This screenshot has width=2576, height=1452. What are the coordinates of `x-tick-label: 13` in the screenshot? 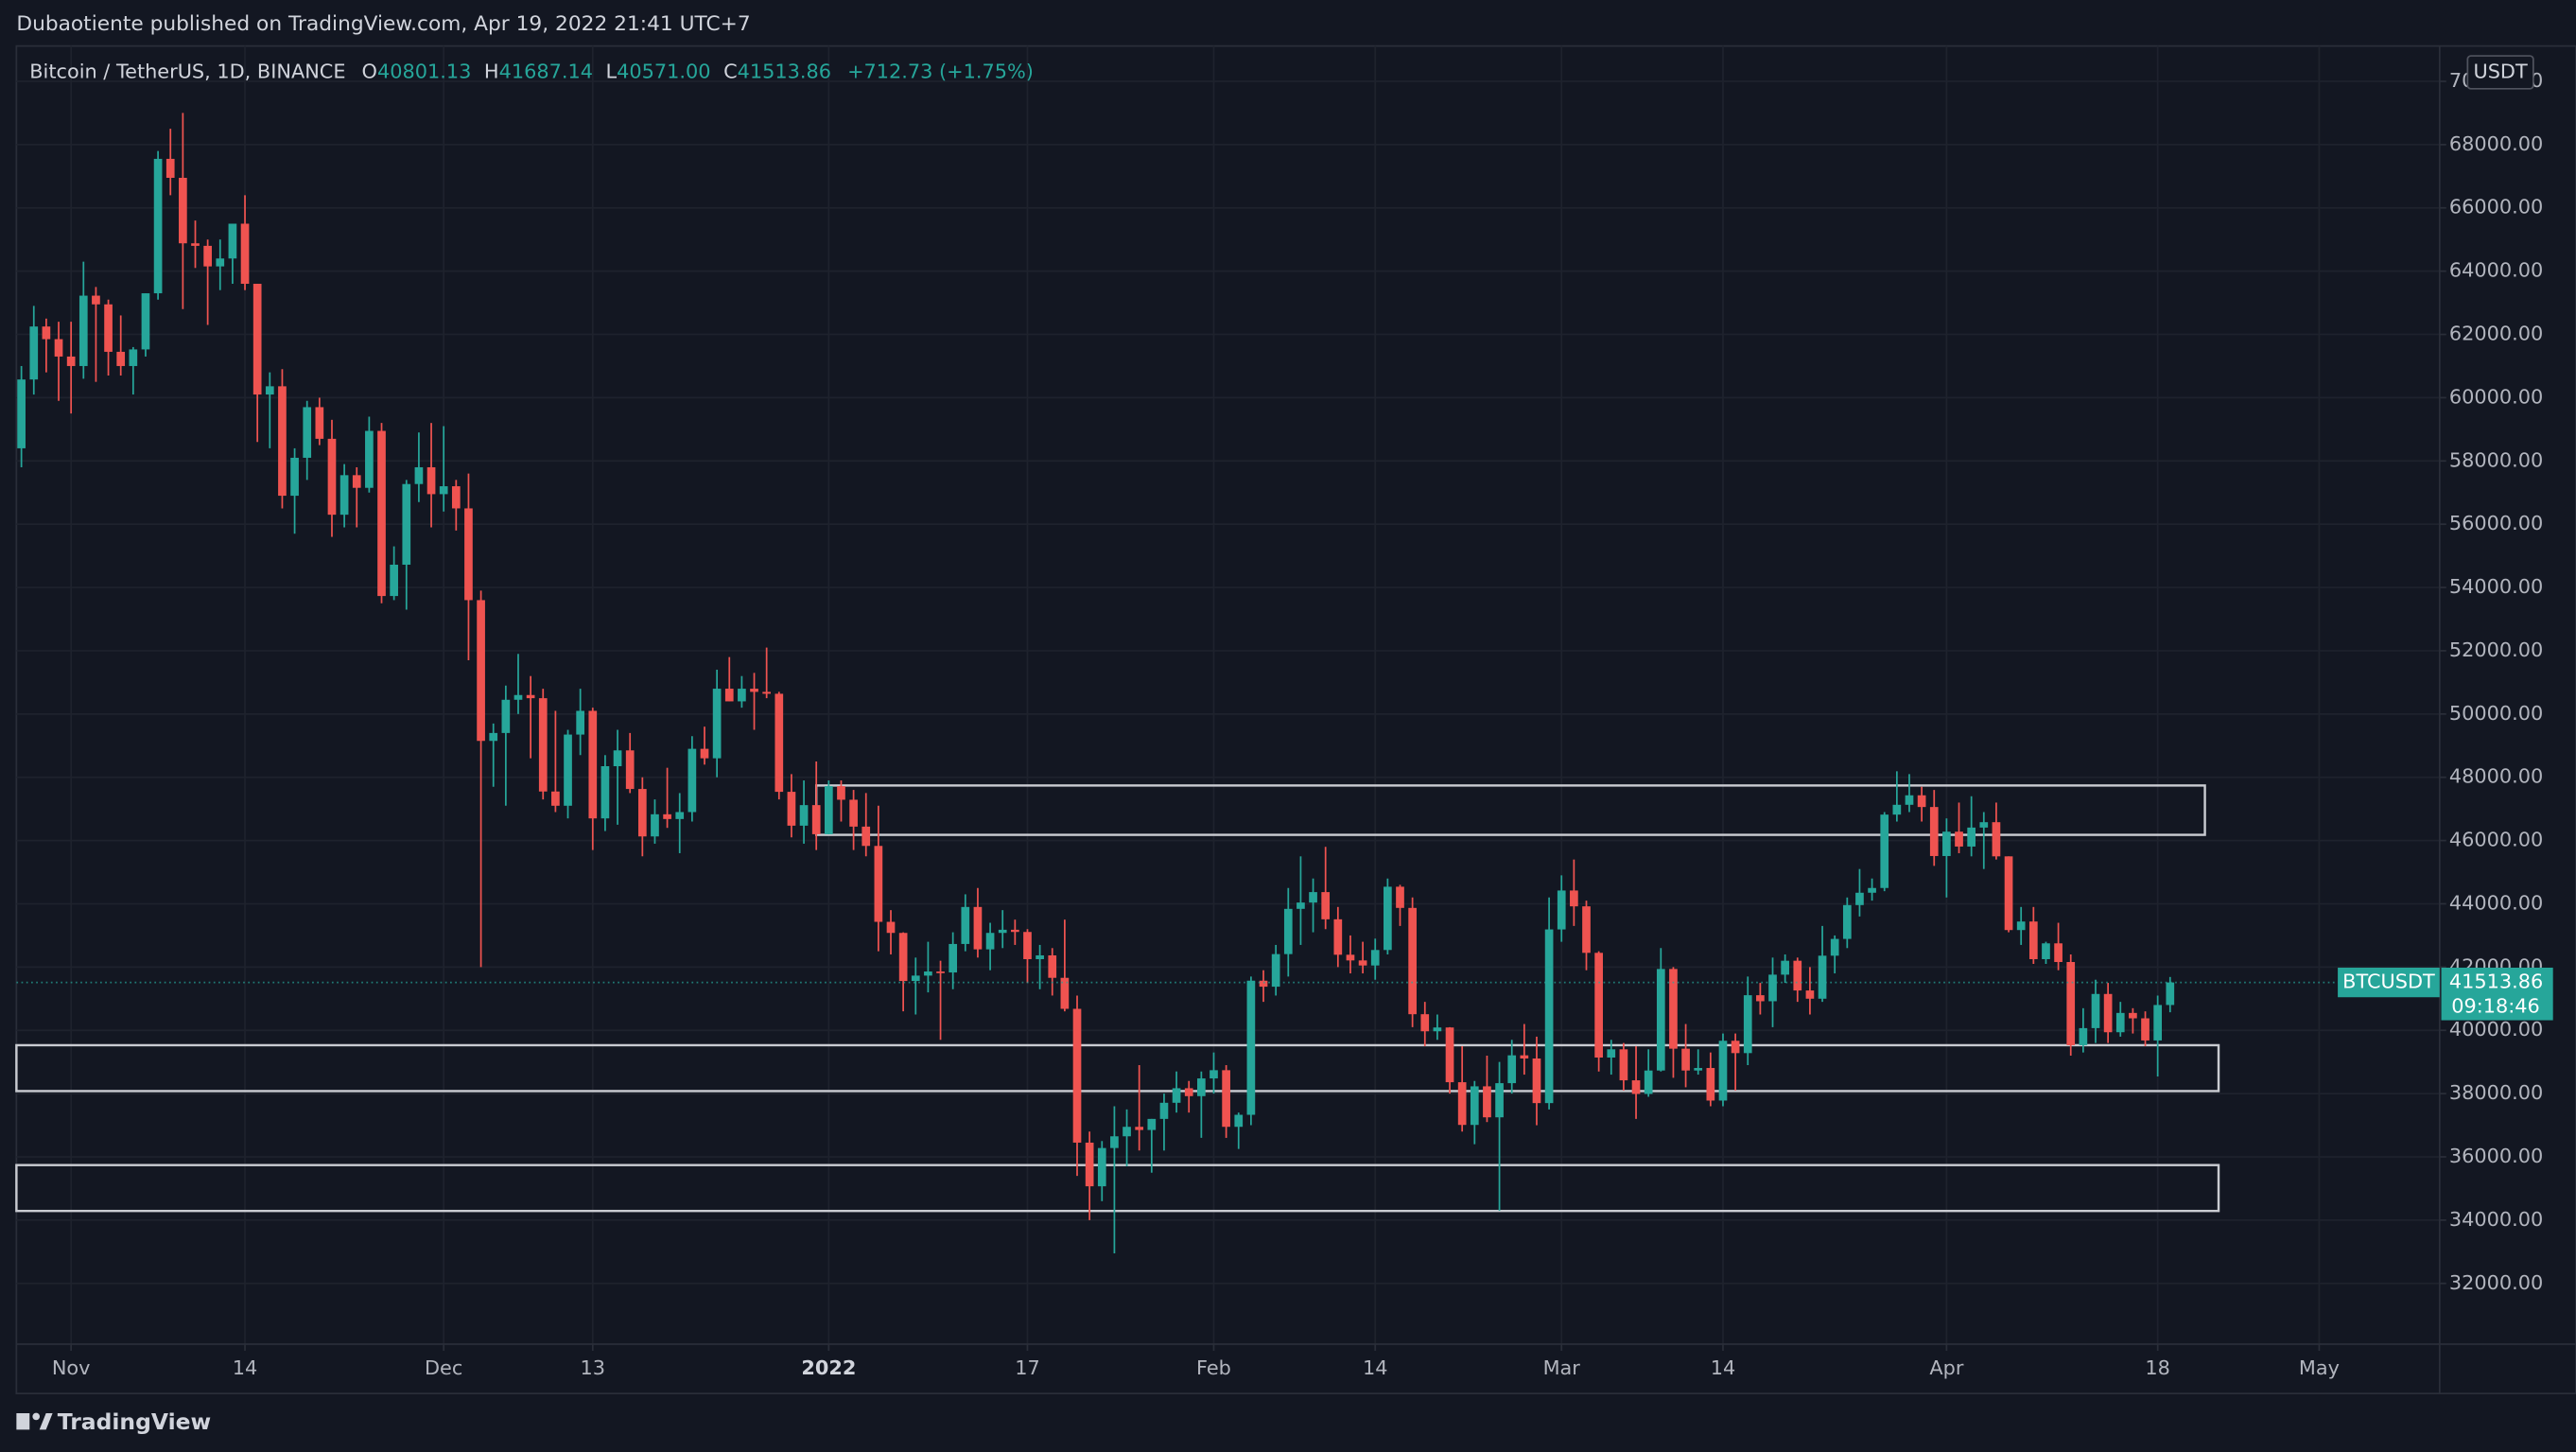 It's located at (593, 1367).